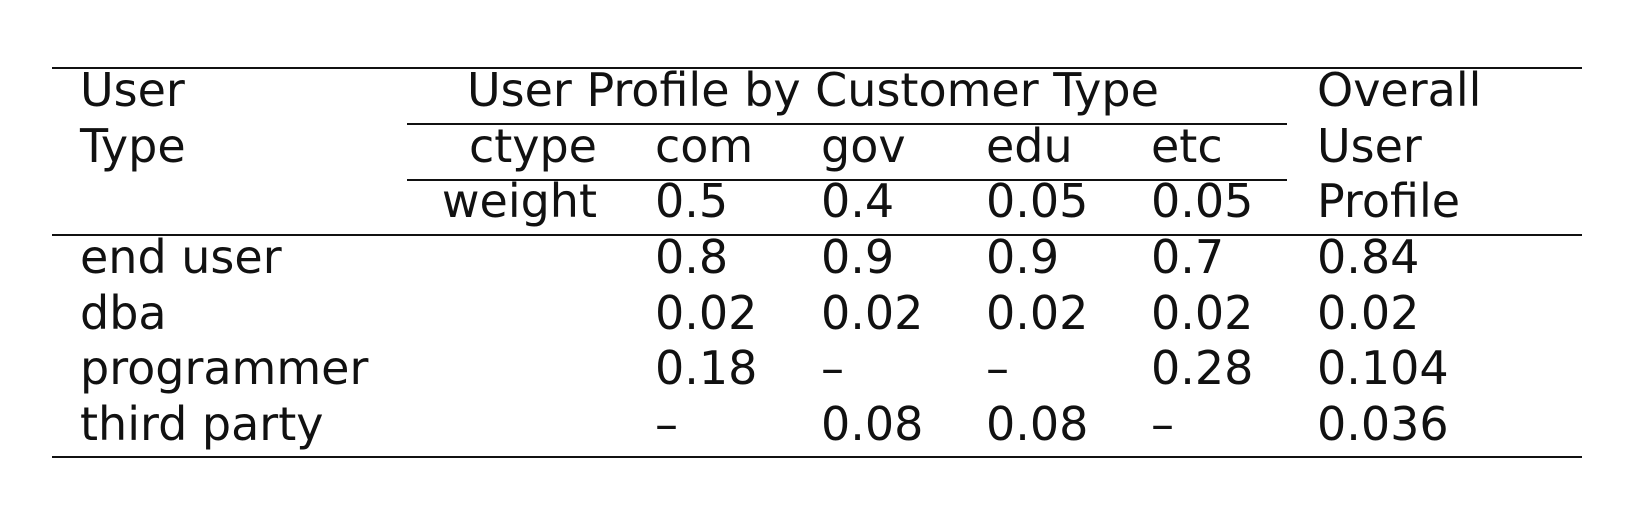  What do you see at coordinates (706, 368) in the screenshot?
I see `row-value-com: 0.18` at bounding box center [706, 368].